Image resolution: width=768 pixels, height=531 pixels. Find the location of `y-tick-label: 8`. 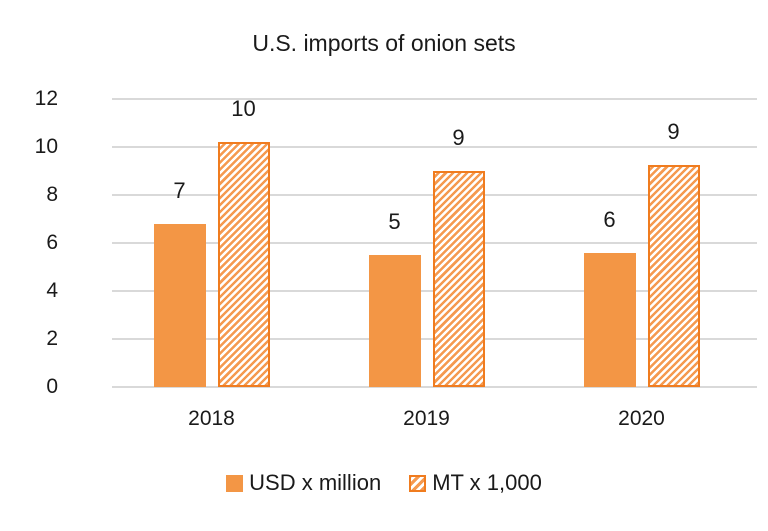

y-tick-label: 8 is located at coordinates (52, 194).